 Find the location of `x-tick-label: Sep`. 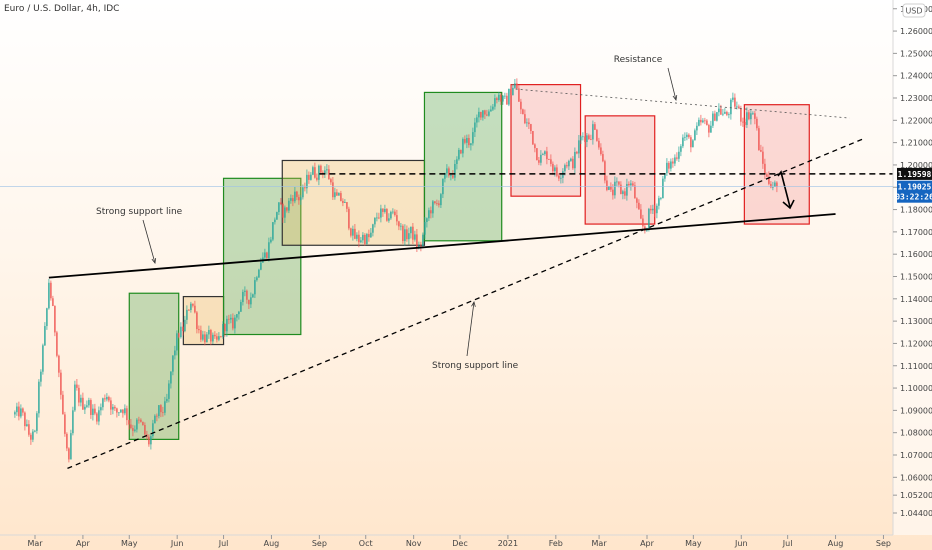

x-tick-label: Sep is located at coordinates (883, 543).